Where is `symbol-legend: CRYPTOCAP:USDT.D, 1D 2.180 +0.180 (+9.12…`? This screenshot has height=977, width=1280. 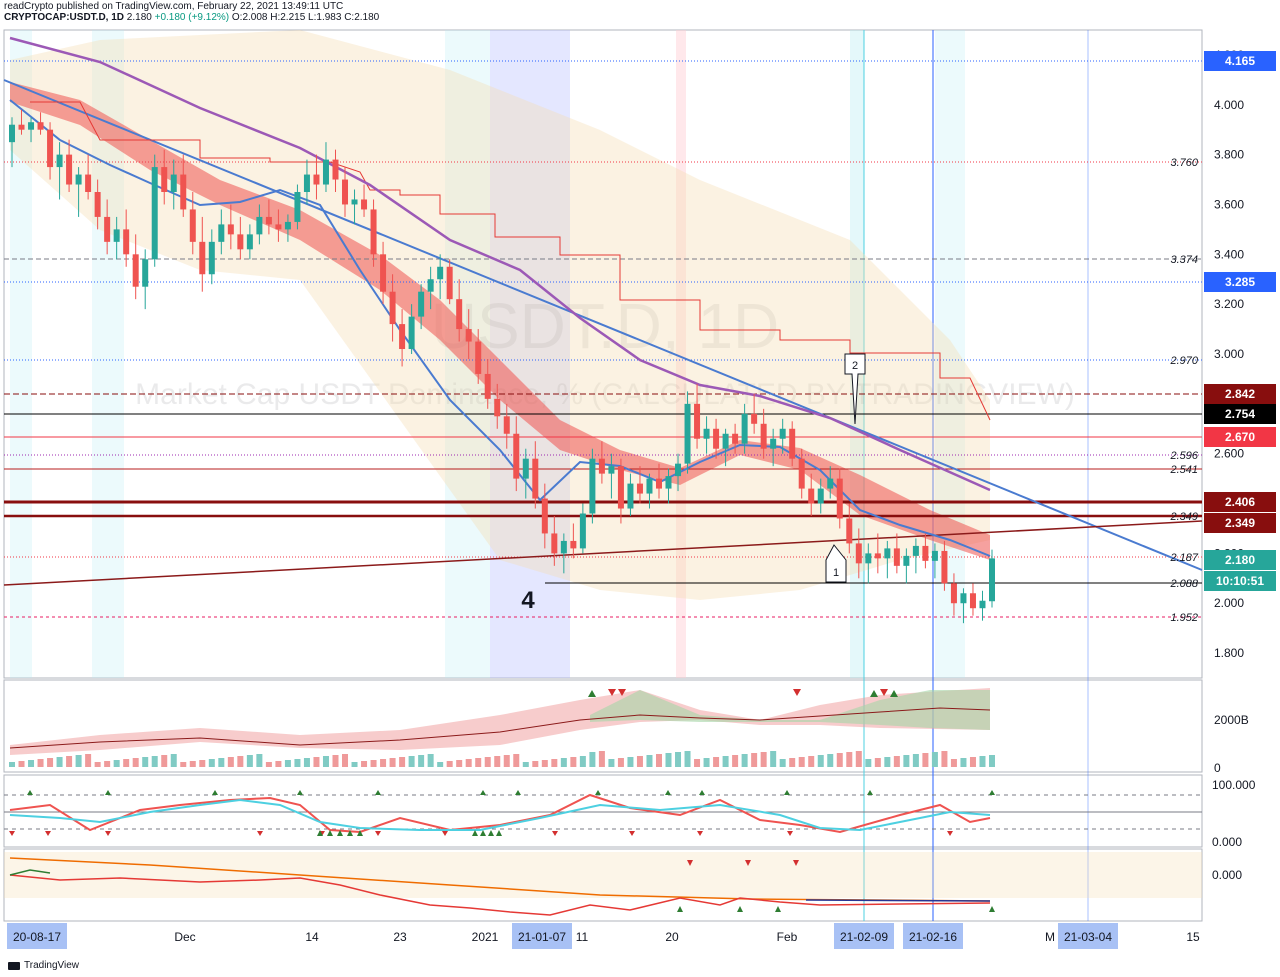 symbol-legend: CRYPTOCAP:USDT.D, 1D 2.180 +0.180 (+9.12… is located at coordinates (191, 17).